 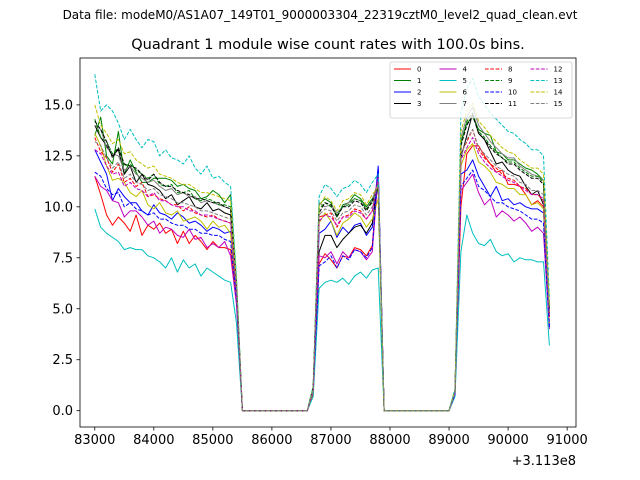 What do you see at coordinates (62, 309) in the screenshot?
I see `y-tick-label: 5.0` at bounding box center [62, 309].